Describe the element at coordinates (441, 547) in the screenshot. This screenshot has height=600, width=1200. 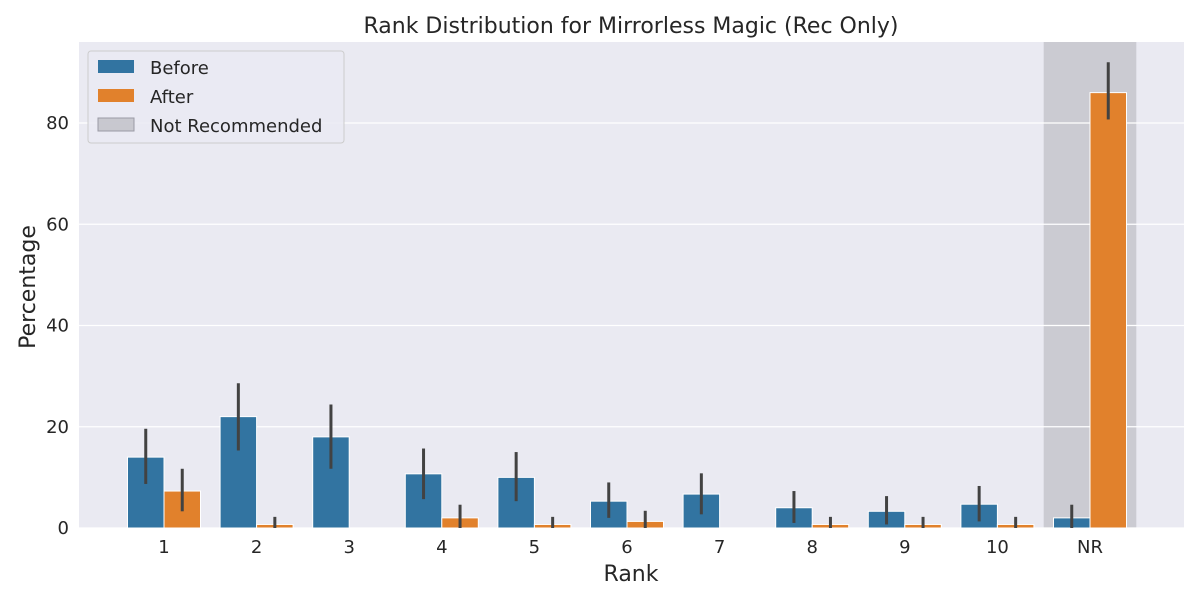
I see `x-tick-label: 4` at that location.